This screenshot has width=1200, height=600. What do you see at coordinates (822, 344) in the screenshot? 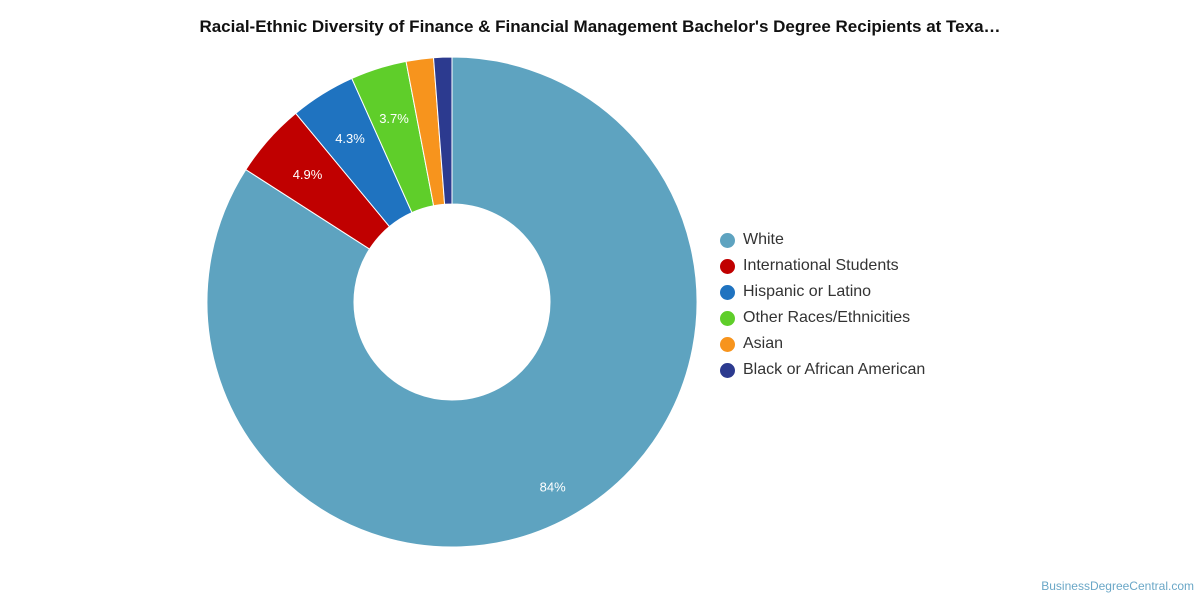
I see `legend-item-asian: Asian` at bounding box center [822, 344].